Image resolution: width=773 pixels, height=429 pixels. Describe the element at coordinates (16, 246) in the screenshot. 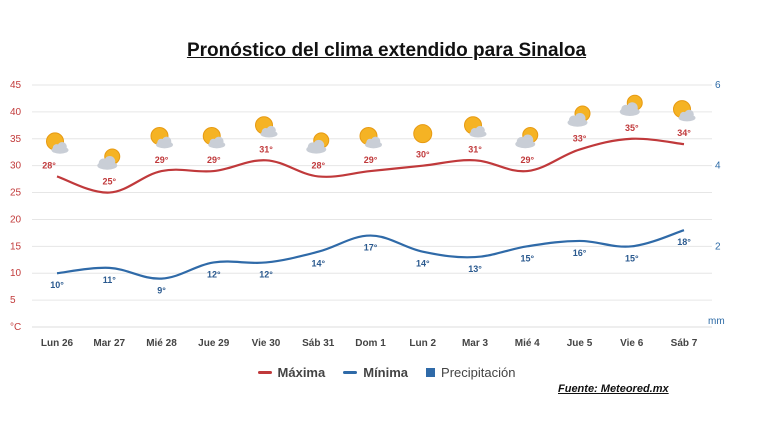

I see `y-left-tick-label: 15` at that location.